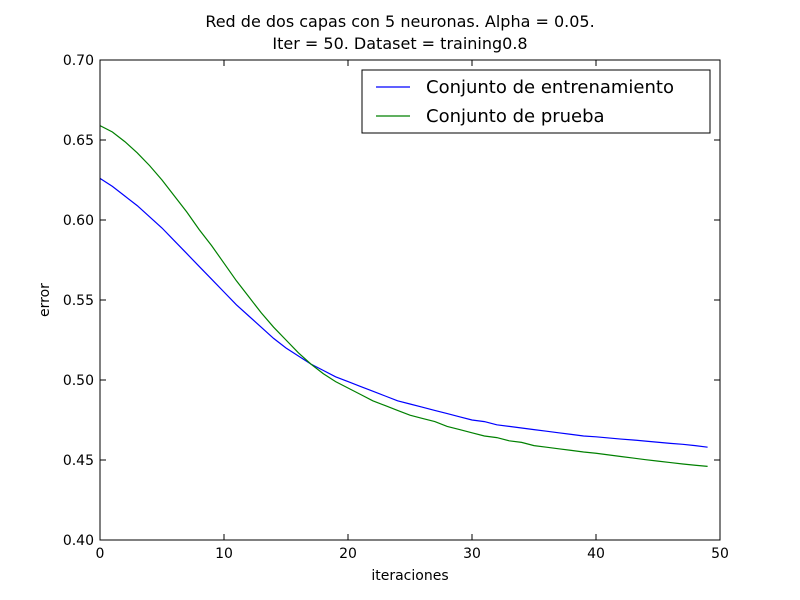 The image size is (800, 600). I want to click on legend-label-0: Conjunto de entrenamiento, so click(550, 87).